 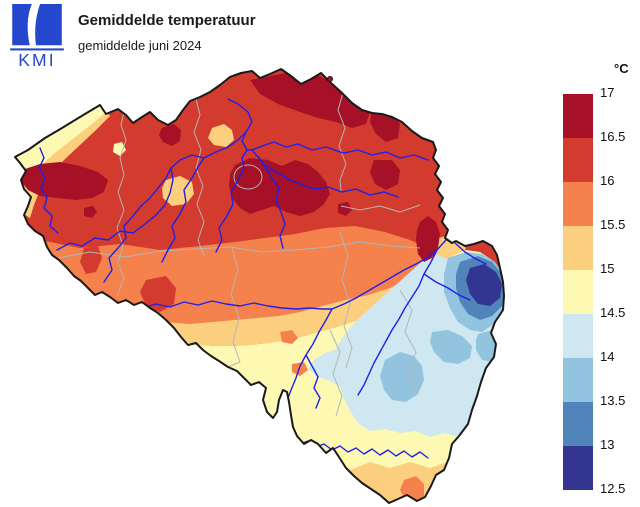 What do you see at coordinates (607, 180) in the screenshot?
I see `colorbar-tick-label: 16` at bounding box center [607, 180].